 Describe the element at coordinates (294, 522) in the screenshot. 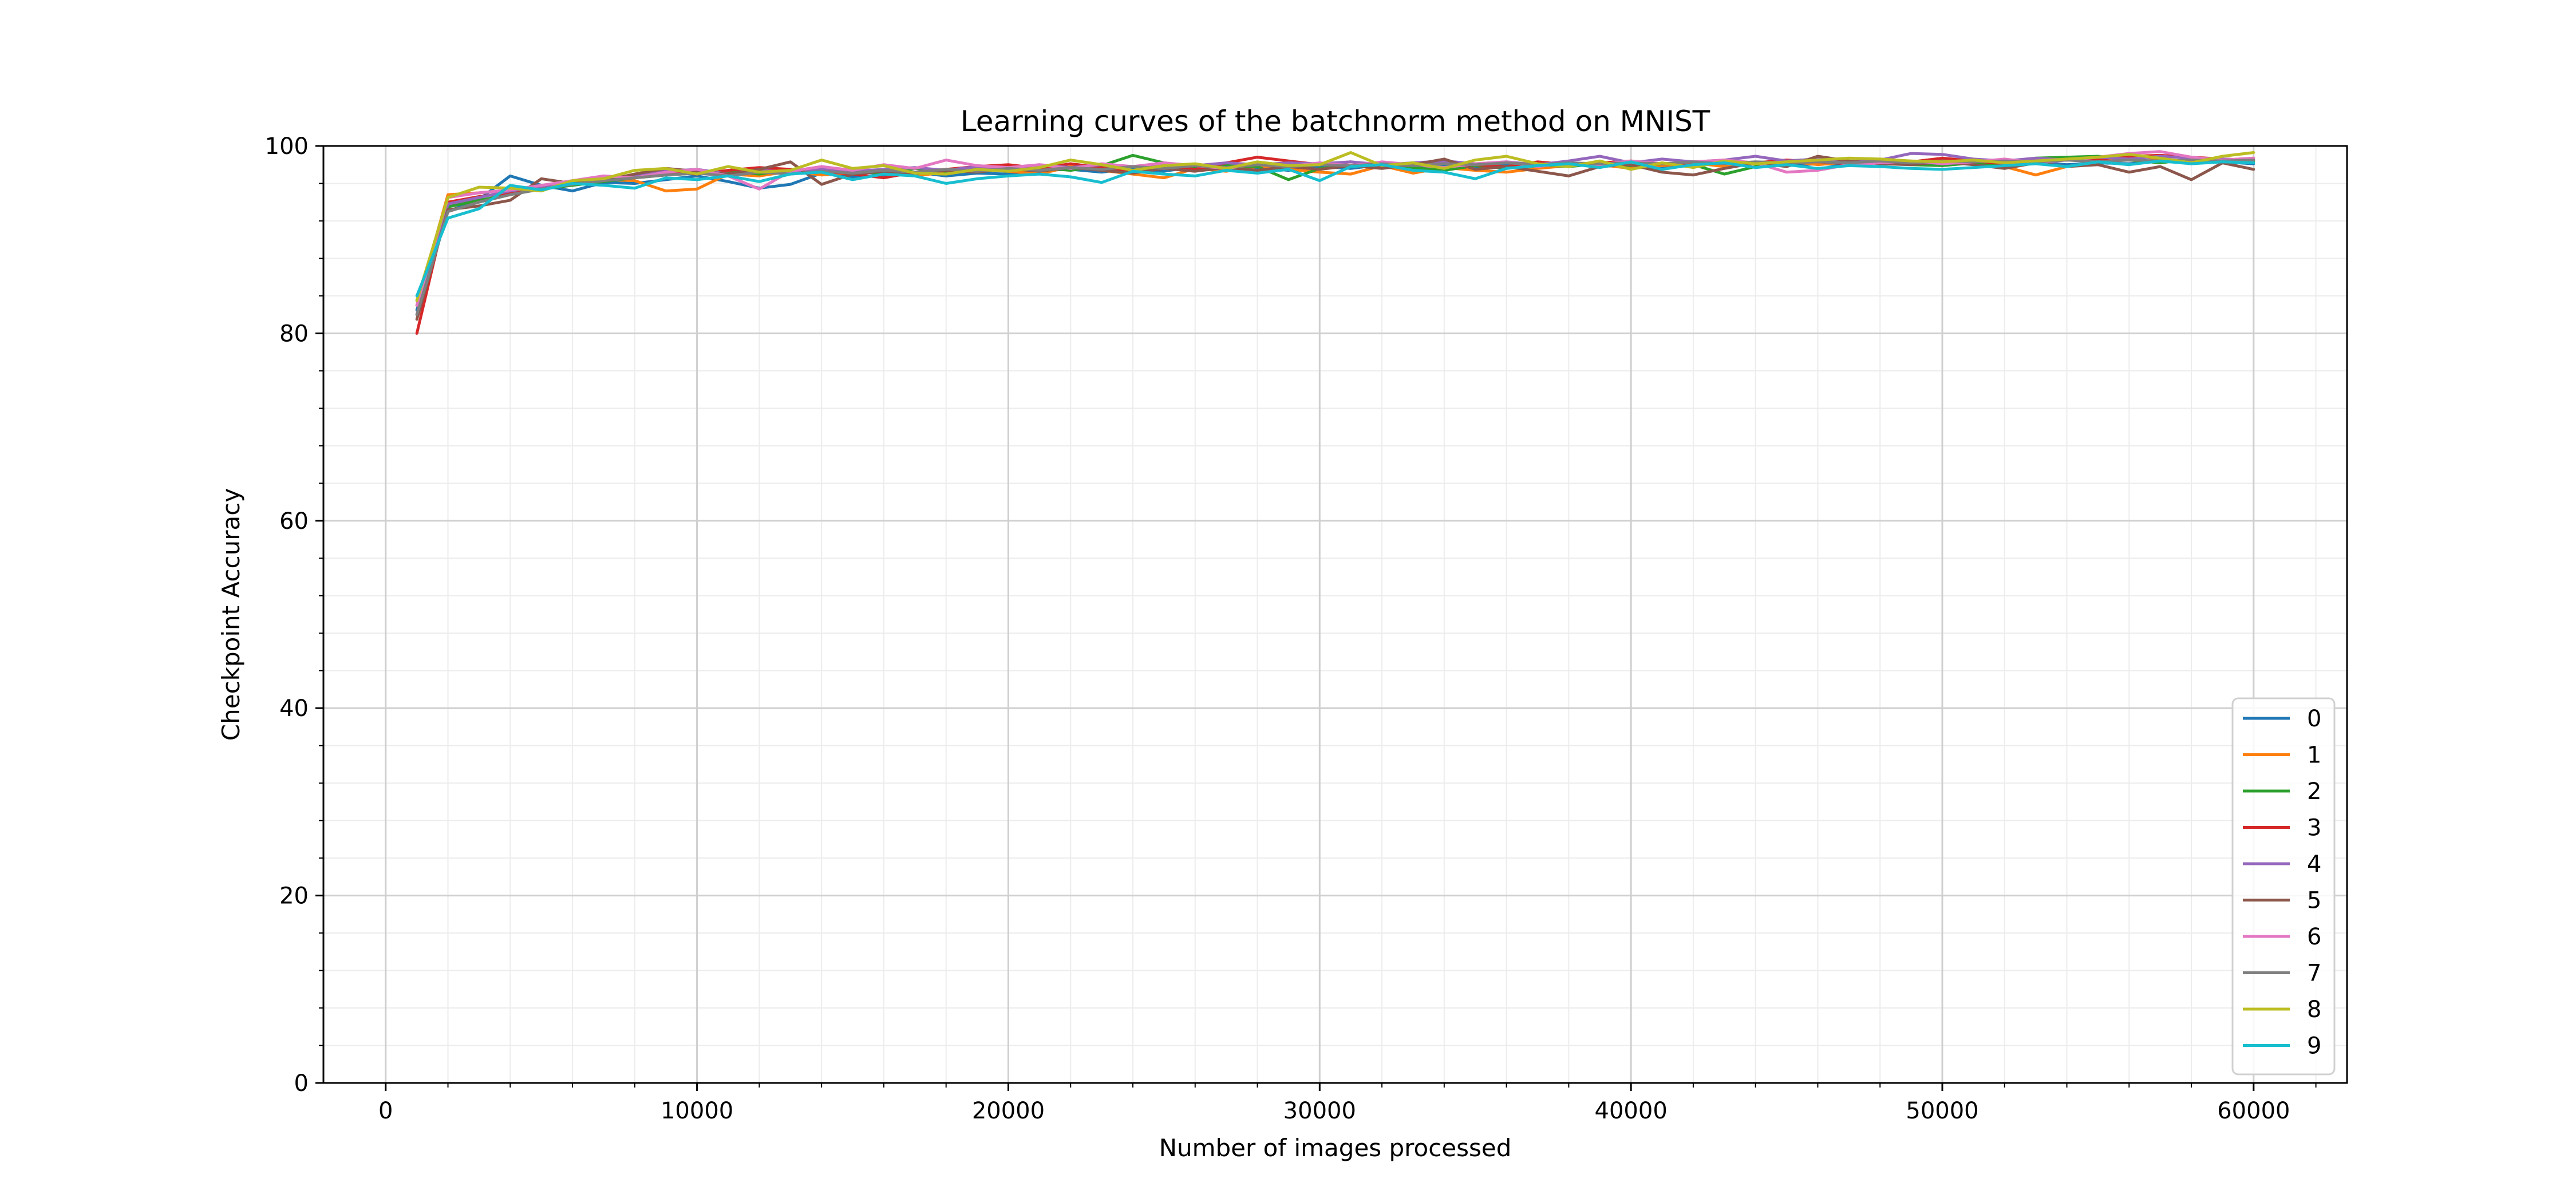

I see `y-tick-label: 60` at that location.